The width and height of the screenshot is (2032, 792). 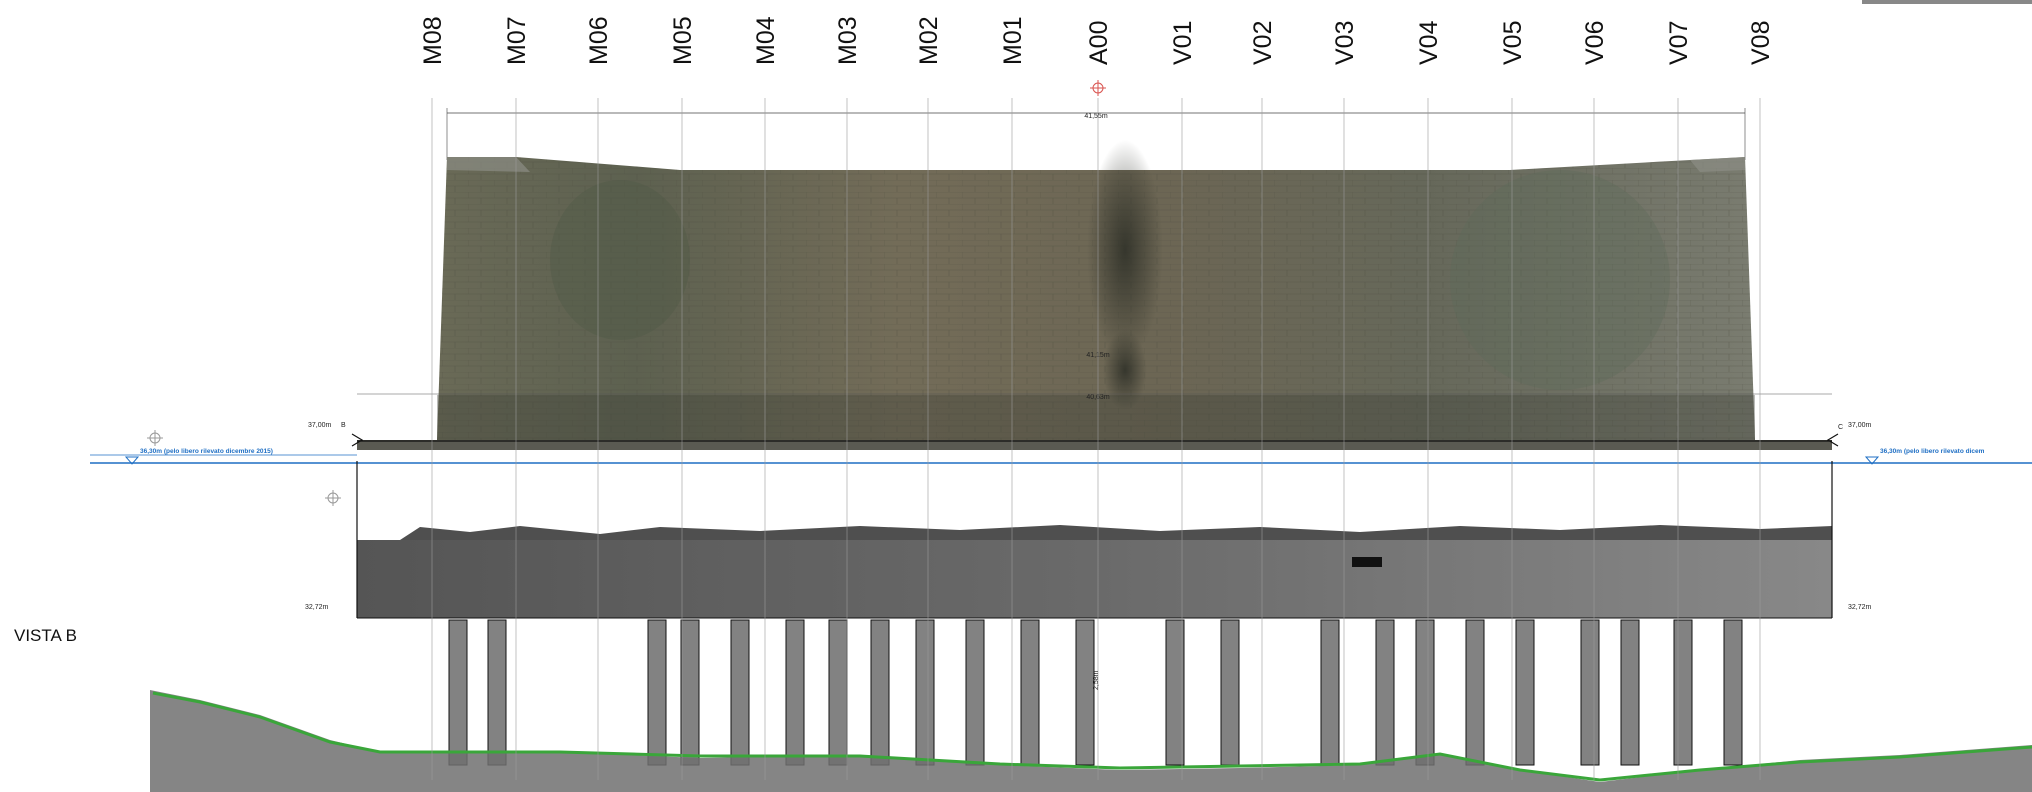 I want to click on target-symbol-left, so click(x=244, y=468).